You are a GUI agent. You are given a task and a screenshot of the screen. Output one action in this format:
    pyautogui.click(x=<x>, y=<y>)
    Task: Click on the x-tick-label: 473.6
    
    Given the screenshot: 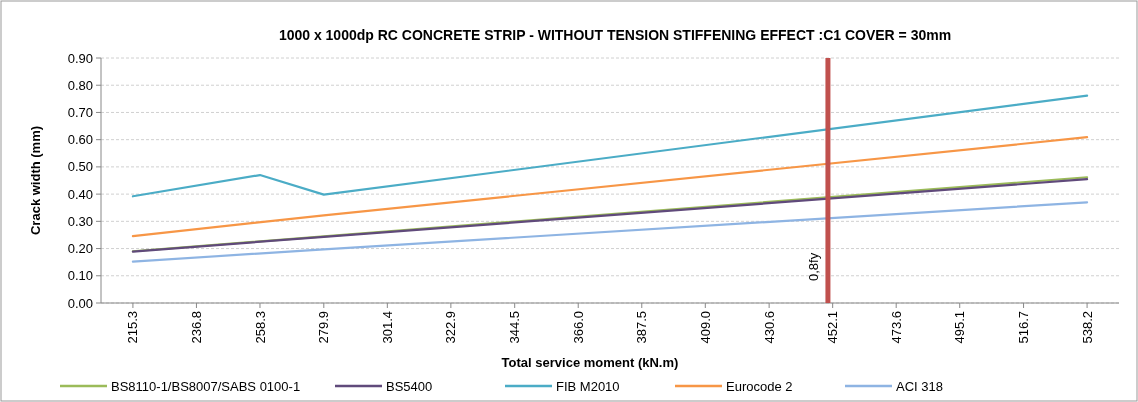 What is the action you would take?
    pyautogui.click(x=896, y=327)
    